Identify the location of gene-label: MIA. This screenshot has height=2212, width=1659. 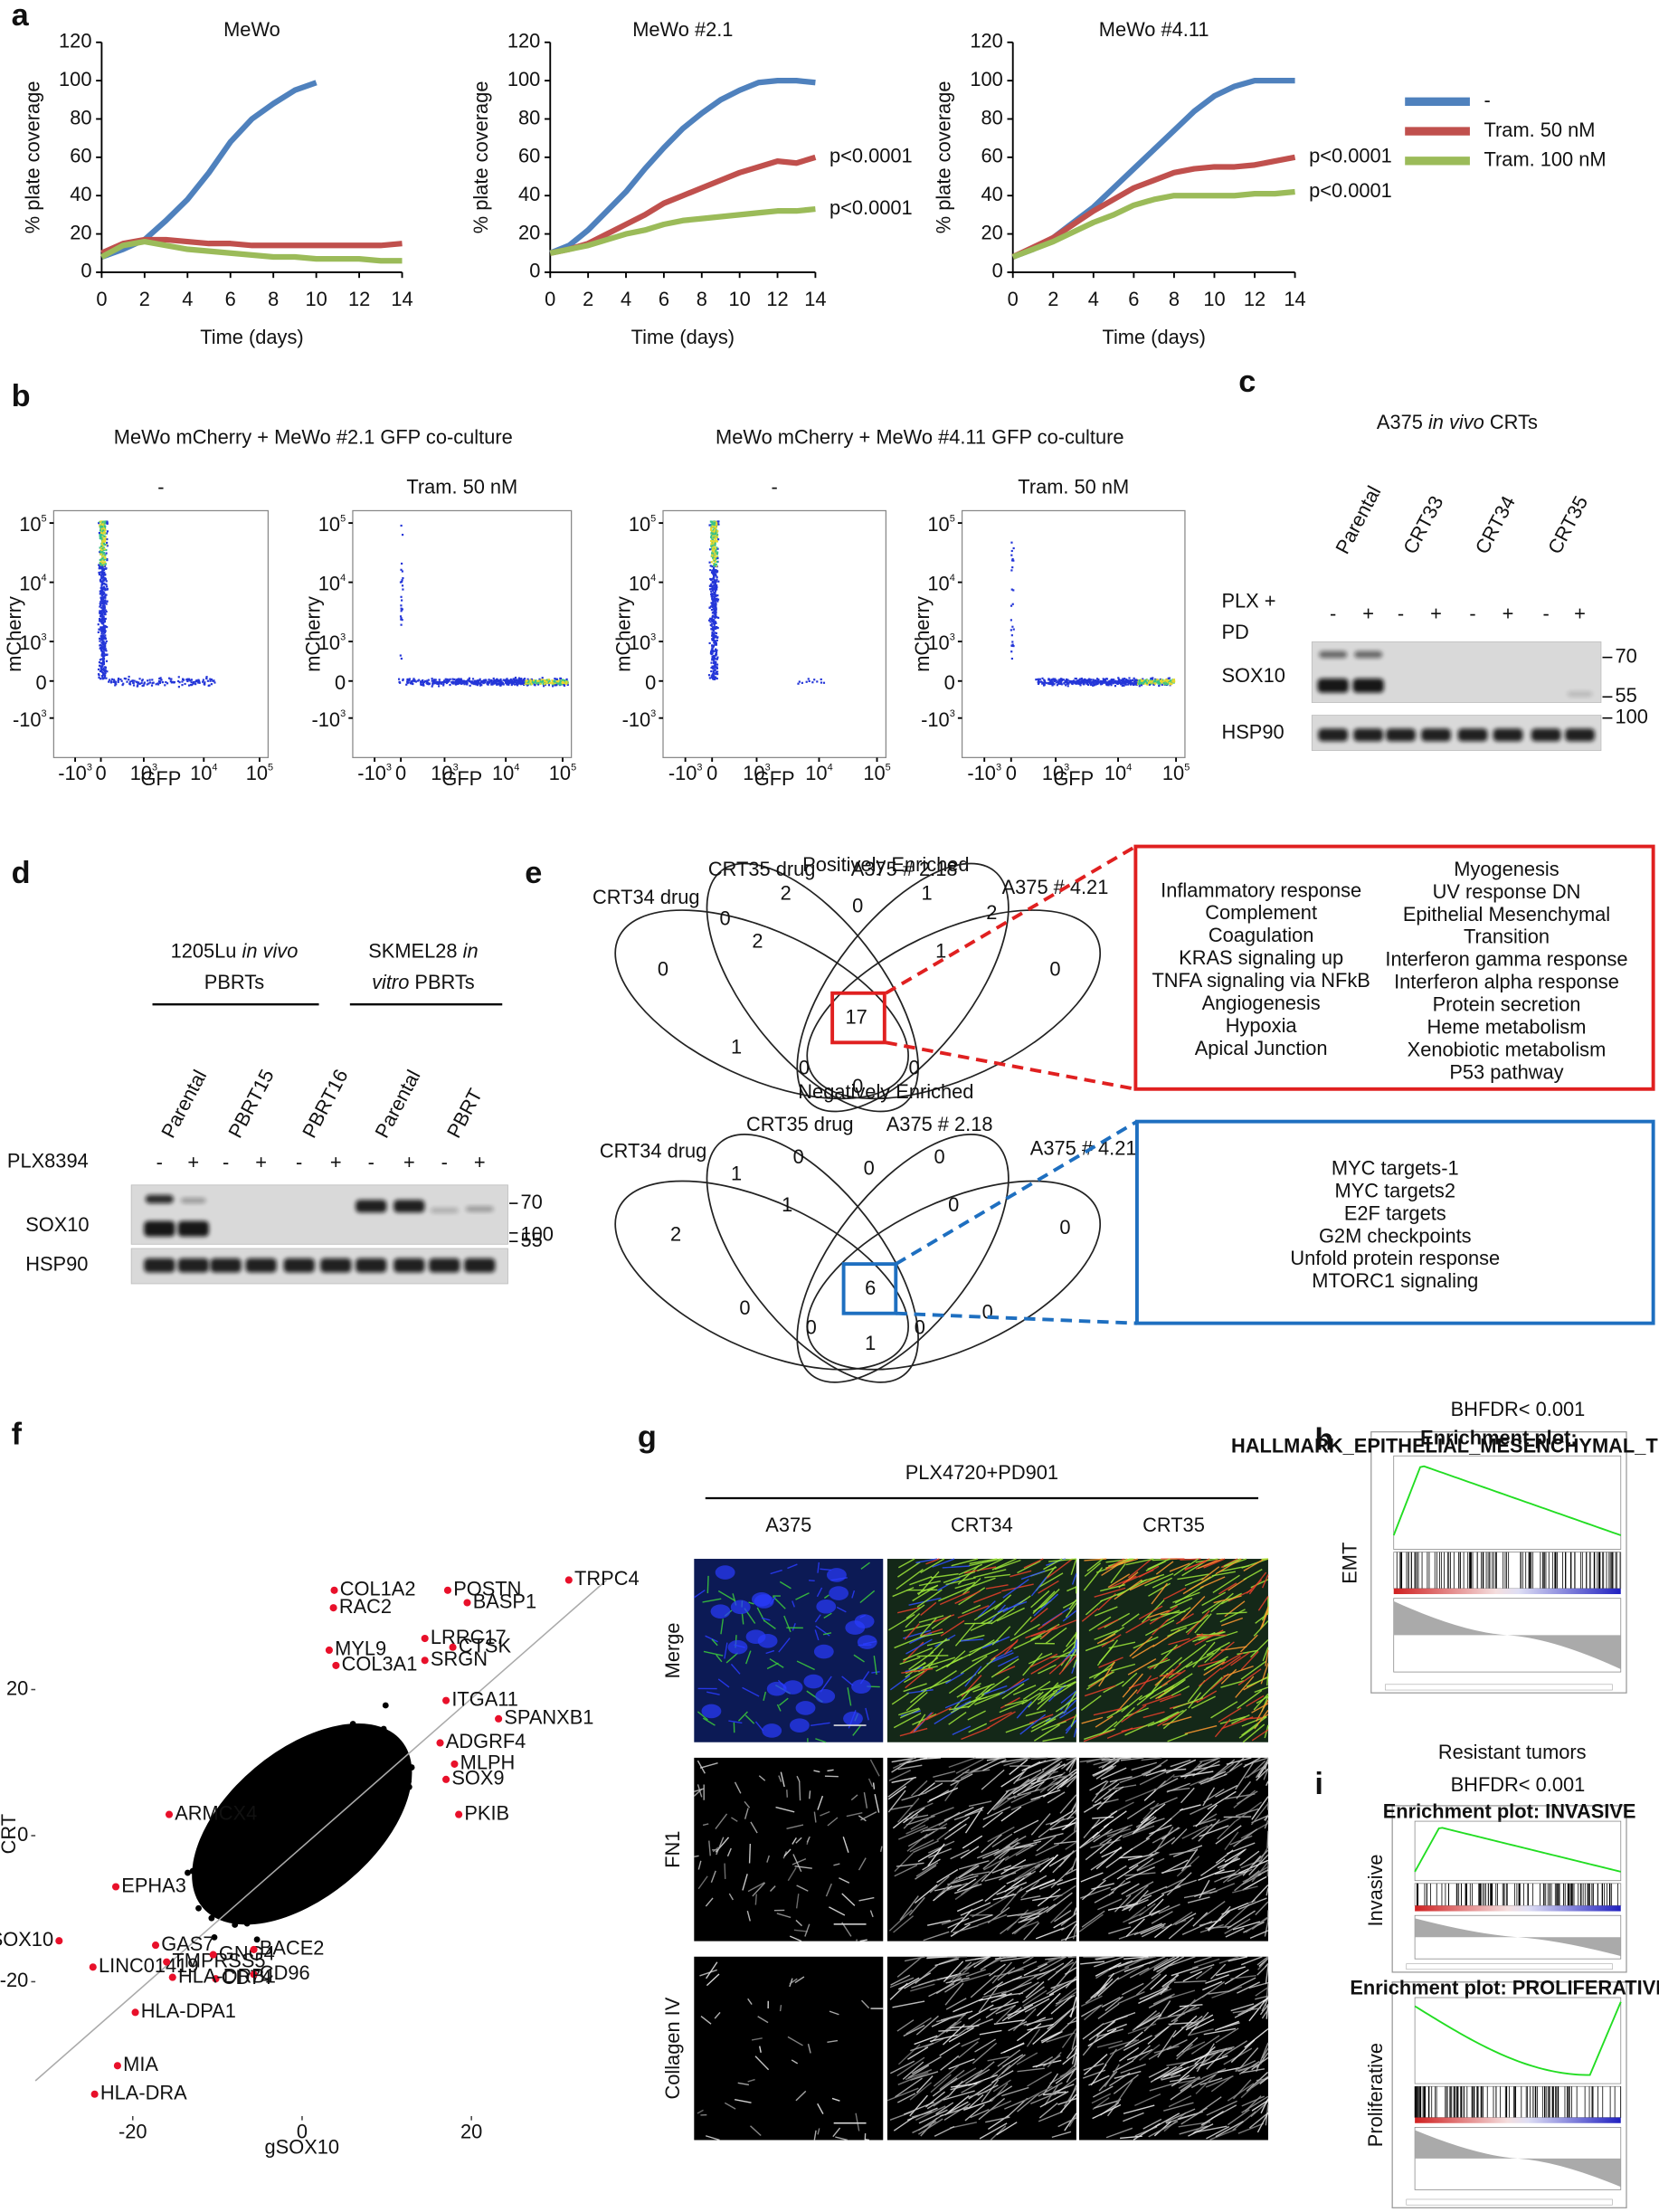
(140, 2064).